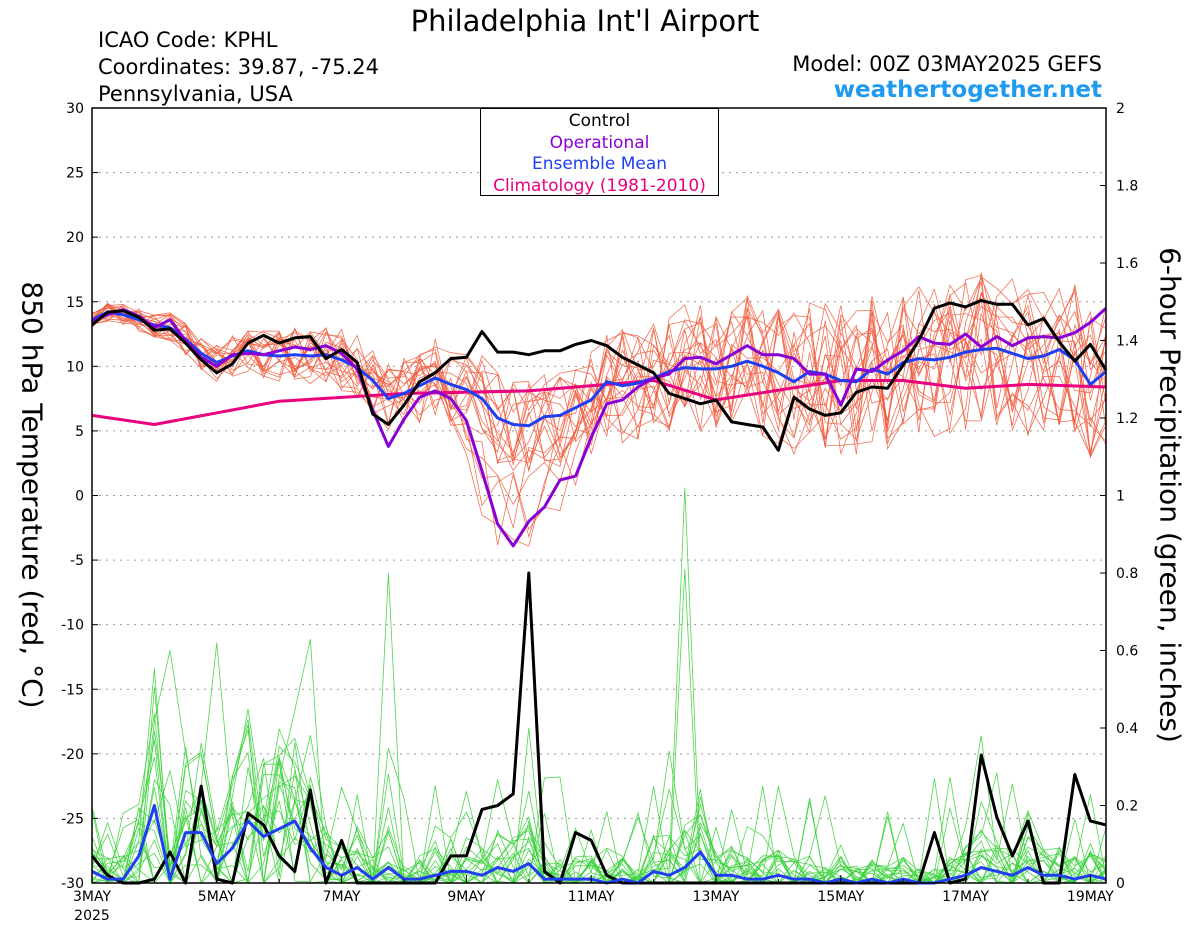 Image resolution: width=1200 pixels, height=927 pixels. What do you see at coordinates (591, 897) in the screenshot?
I see `x-tick-label: 11MAY` at bounding box center [591, 897].